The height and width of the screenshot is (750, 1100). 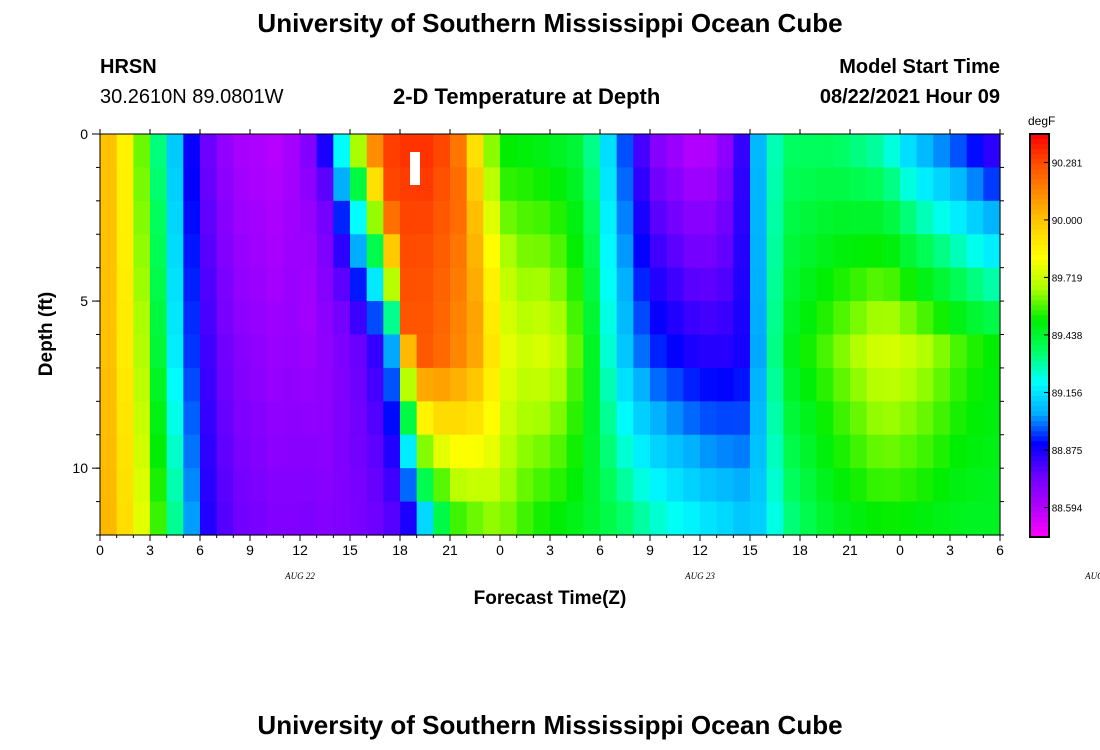 I want to click on plot-title: 2-D Temperature at Depth, so click(x=527, y=96).